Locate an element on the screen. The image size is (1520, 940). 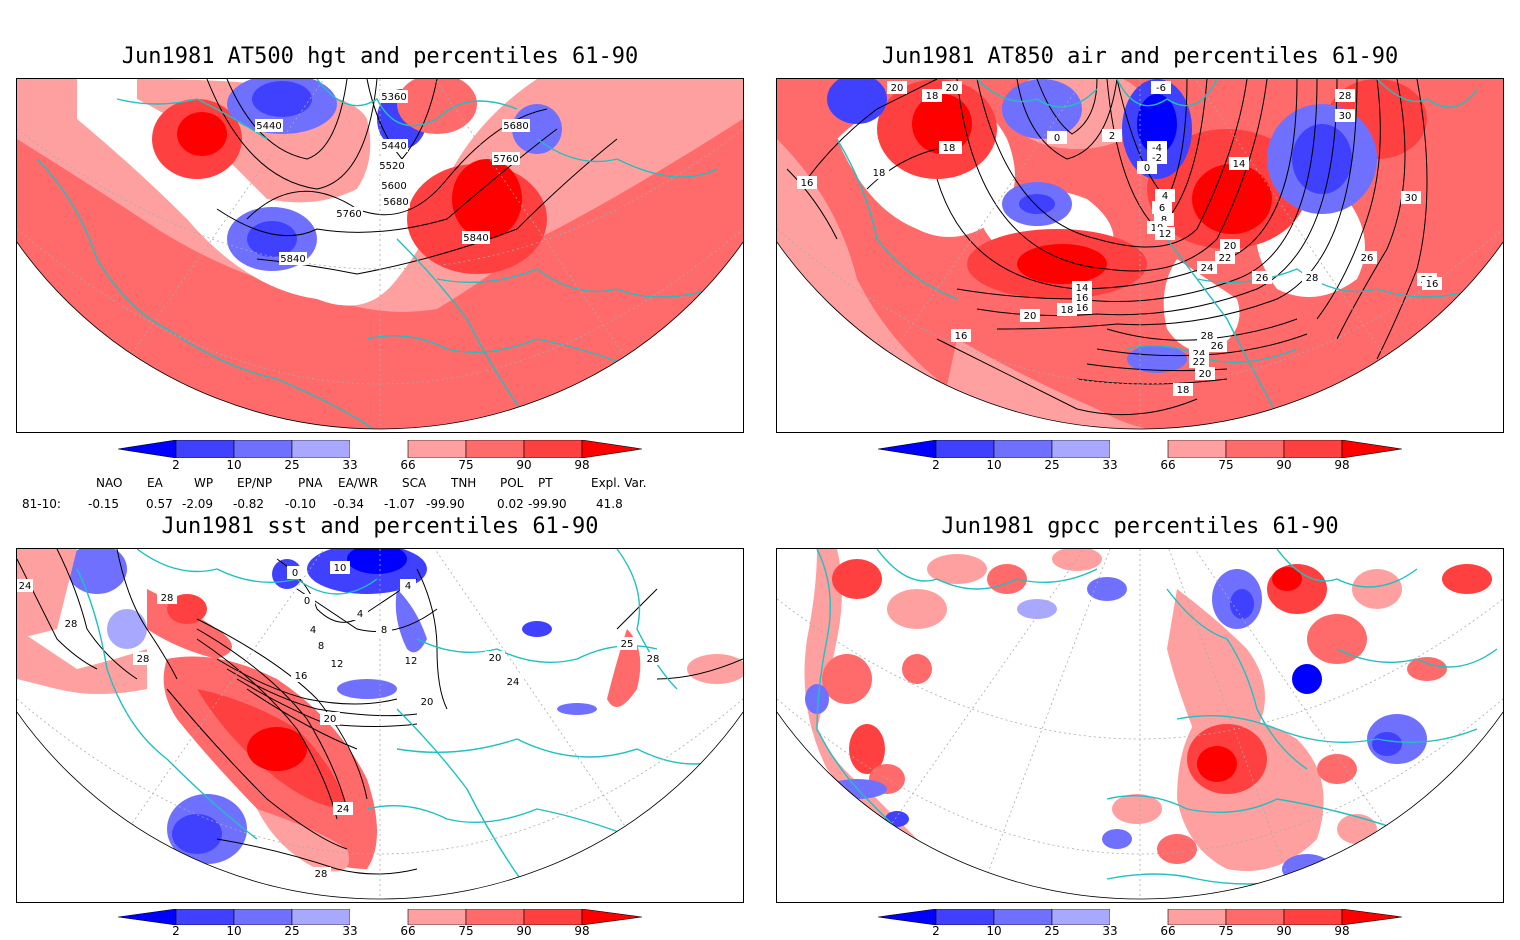
colorbar-label: 75 is located at coordinates (466, 931).